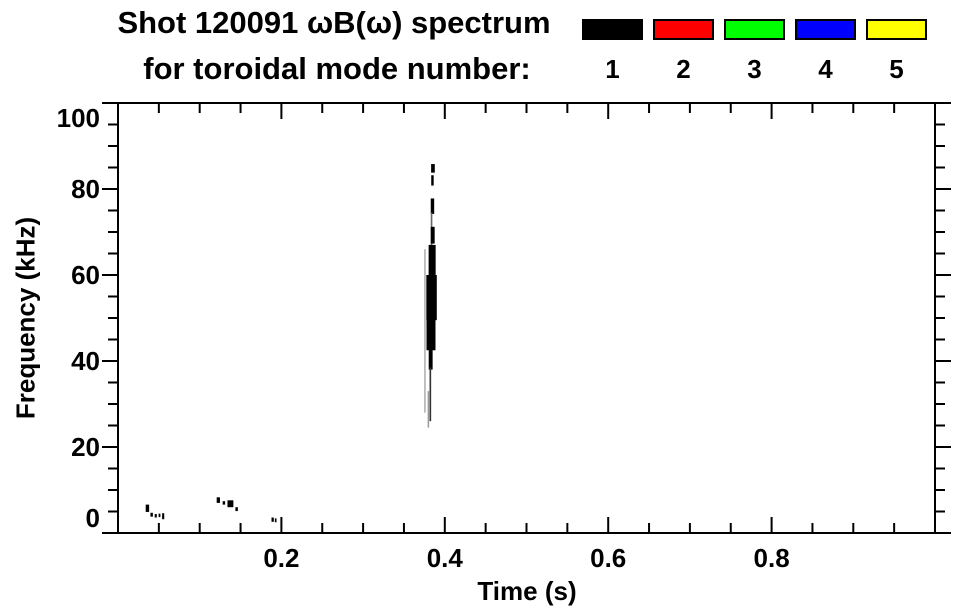 The height and width of the screenshot is (615, 963). Describe the element at coordinates (896, 69) in the screenshot. I see `legend-label-n5: 5` at that location.